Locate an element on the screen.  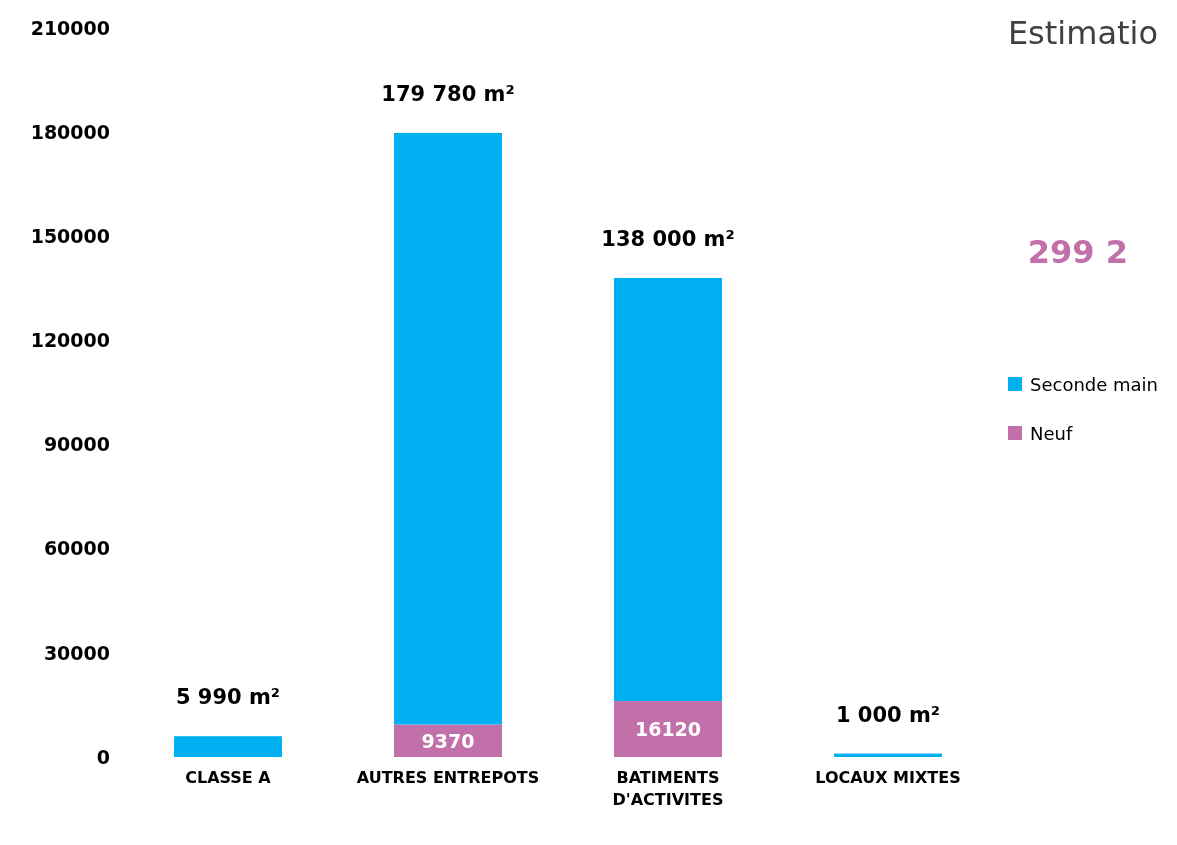
total-label: 5 990 m² is located at coordinates (228, 697).